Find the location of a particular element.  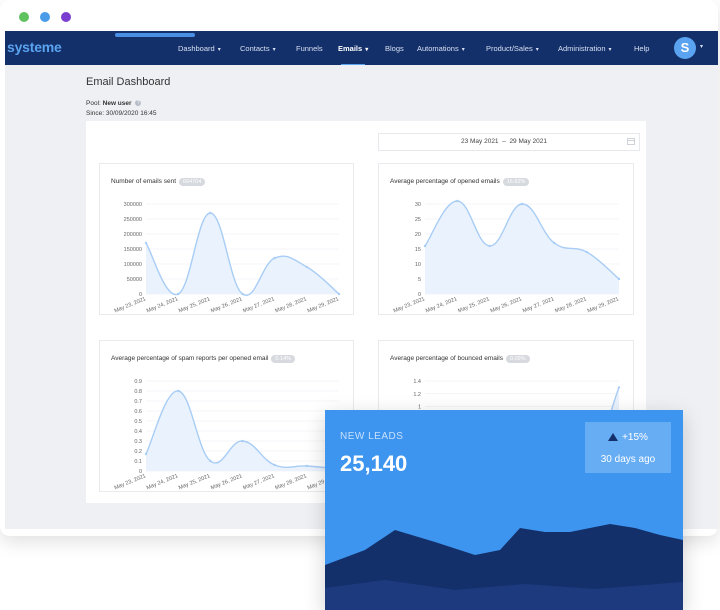

navbar-accent-arc is located at coordinates (155, 35).